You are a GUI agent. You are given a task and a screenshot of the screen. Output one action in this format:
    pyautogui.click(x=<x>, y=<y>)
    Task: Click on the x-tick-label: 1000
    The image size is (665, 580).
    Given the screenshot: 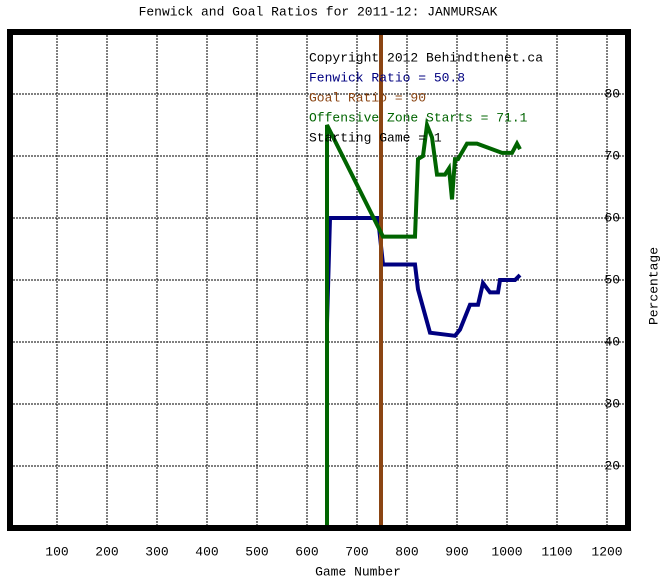 What is the action you would take?
    pyautogui.click(x=506, y=551)
    